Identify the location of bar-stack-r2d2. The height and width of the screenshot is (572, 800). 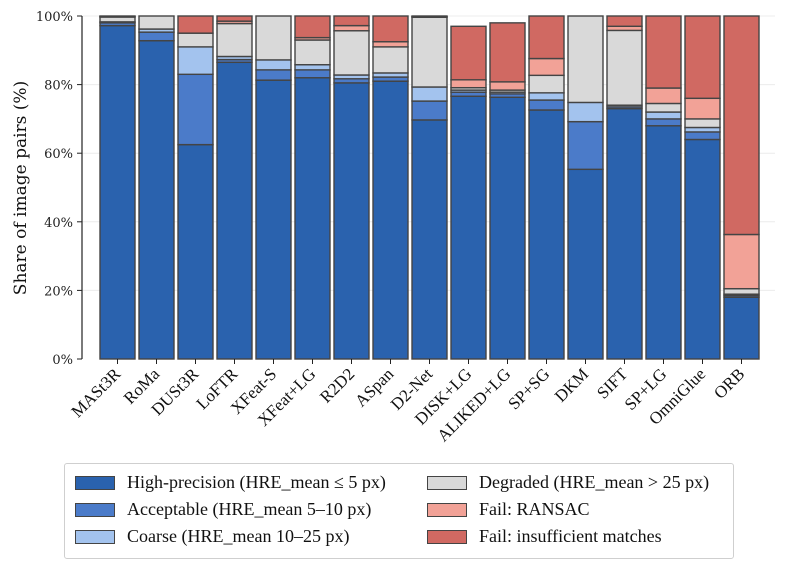
(351, 187).